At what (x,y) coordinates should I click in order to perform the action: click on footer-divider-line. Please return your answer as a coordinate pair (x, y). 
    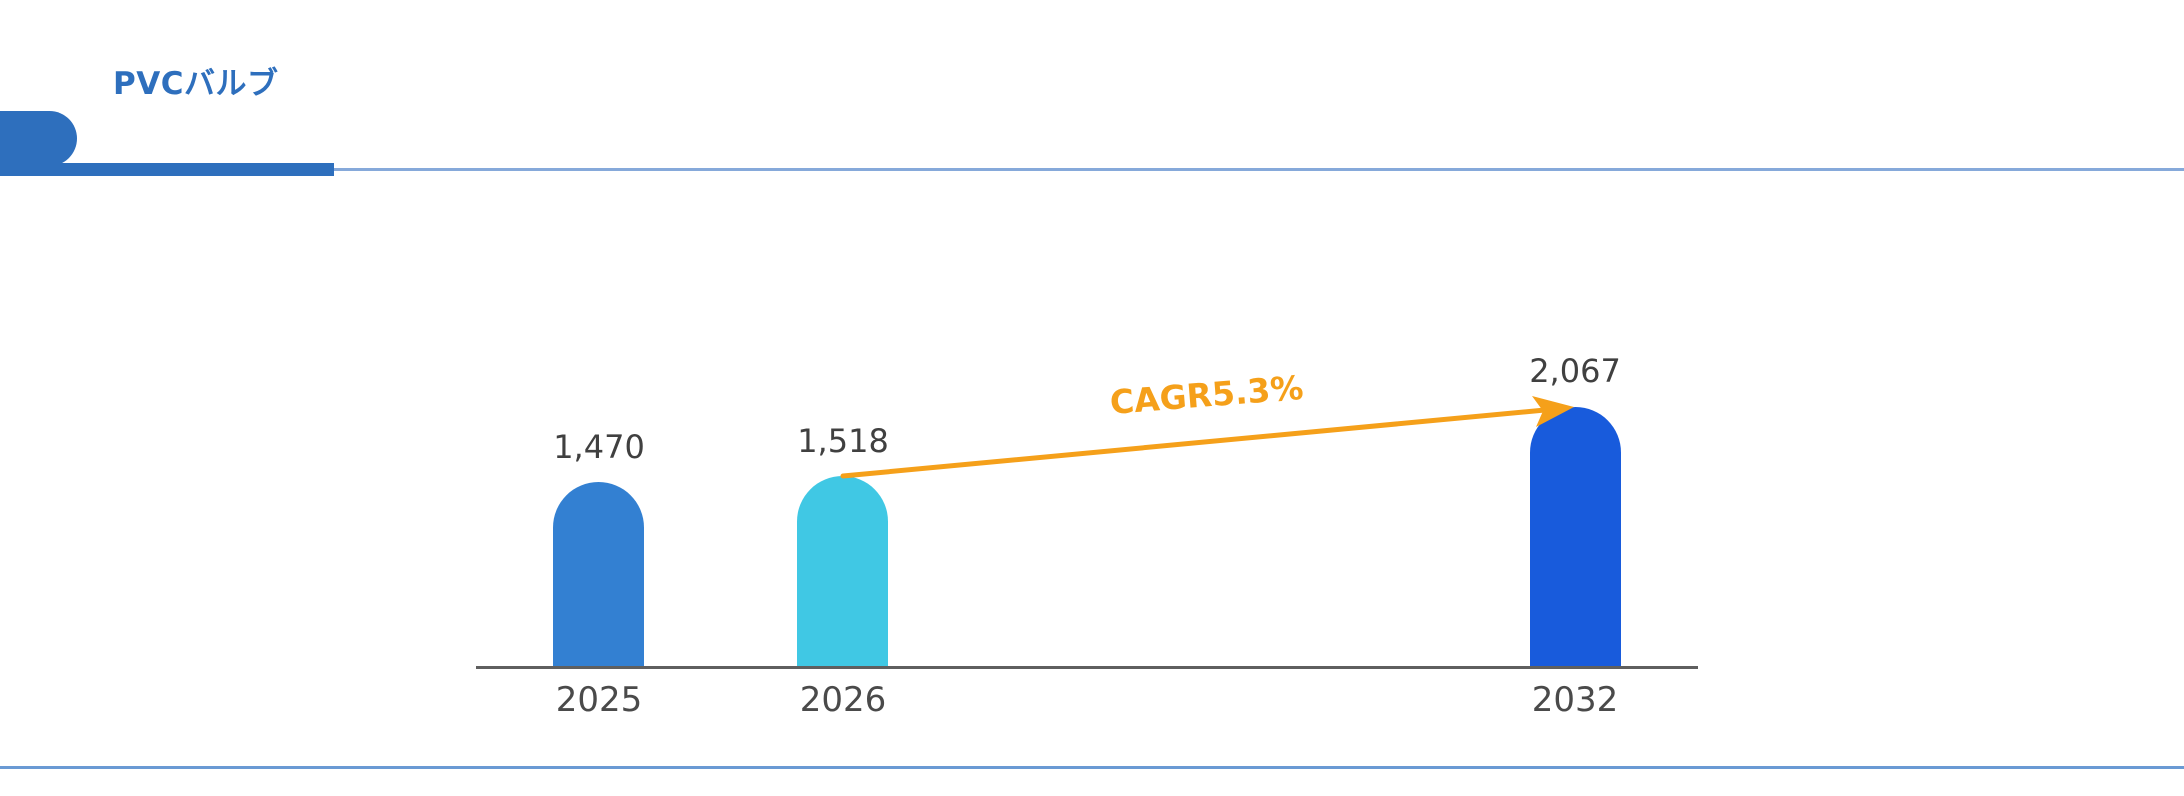
    Looking at the image, I should click on (1092, 767).